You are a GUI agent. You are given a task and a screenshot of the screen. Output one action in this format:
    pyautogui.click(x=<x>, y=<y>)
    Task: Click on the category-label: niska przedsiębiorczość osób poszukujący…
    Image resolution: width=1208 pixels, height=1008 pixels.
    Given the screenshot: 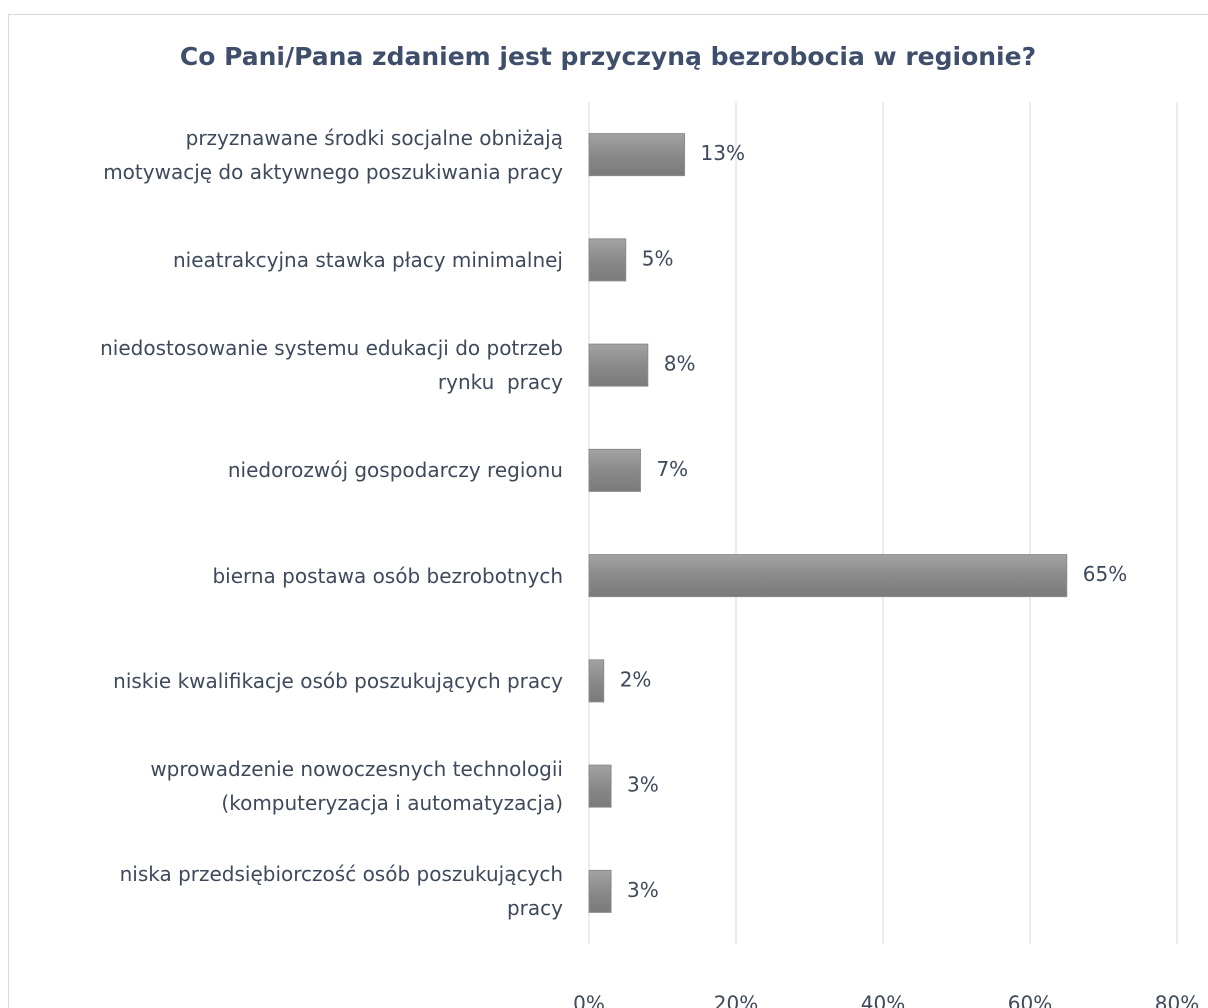 What is the action you would take?
    pyautogui.click(x=341, y=891)
    